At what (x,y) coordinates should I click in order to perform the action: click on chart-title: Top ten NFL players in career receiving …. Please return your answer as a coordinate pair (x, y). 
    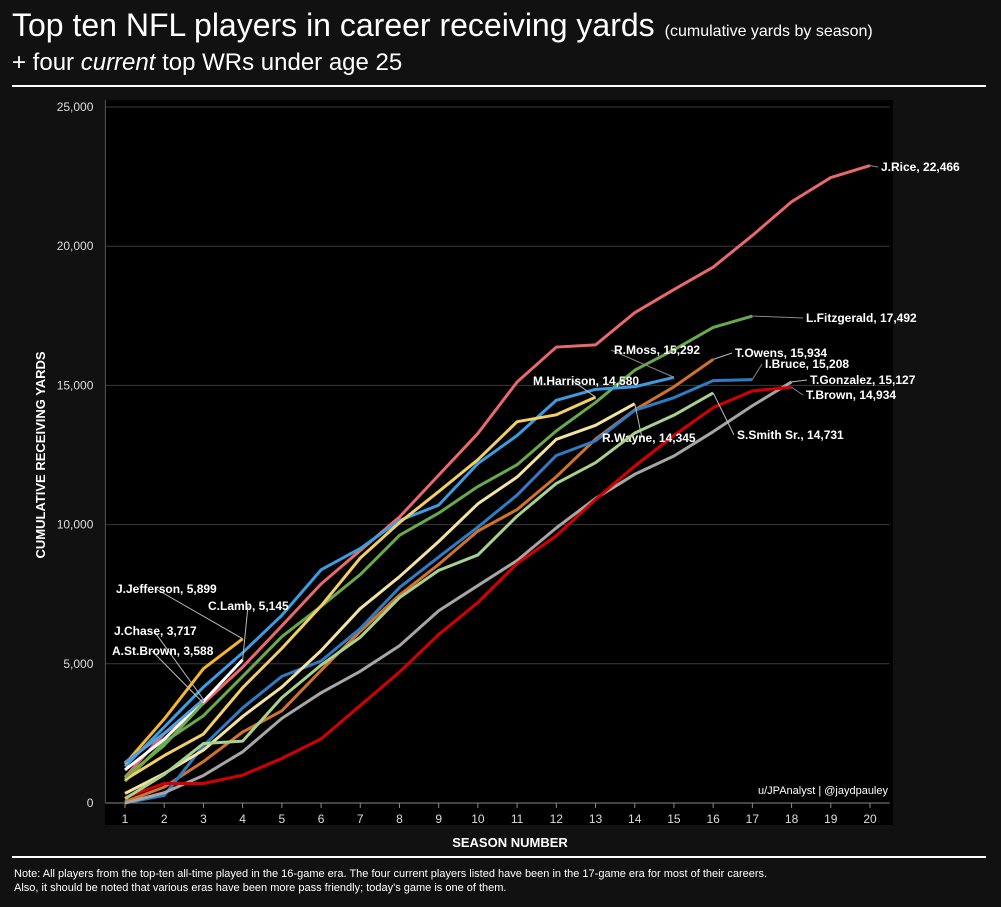
    Looking at the image, I should click on (442, 25).